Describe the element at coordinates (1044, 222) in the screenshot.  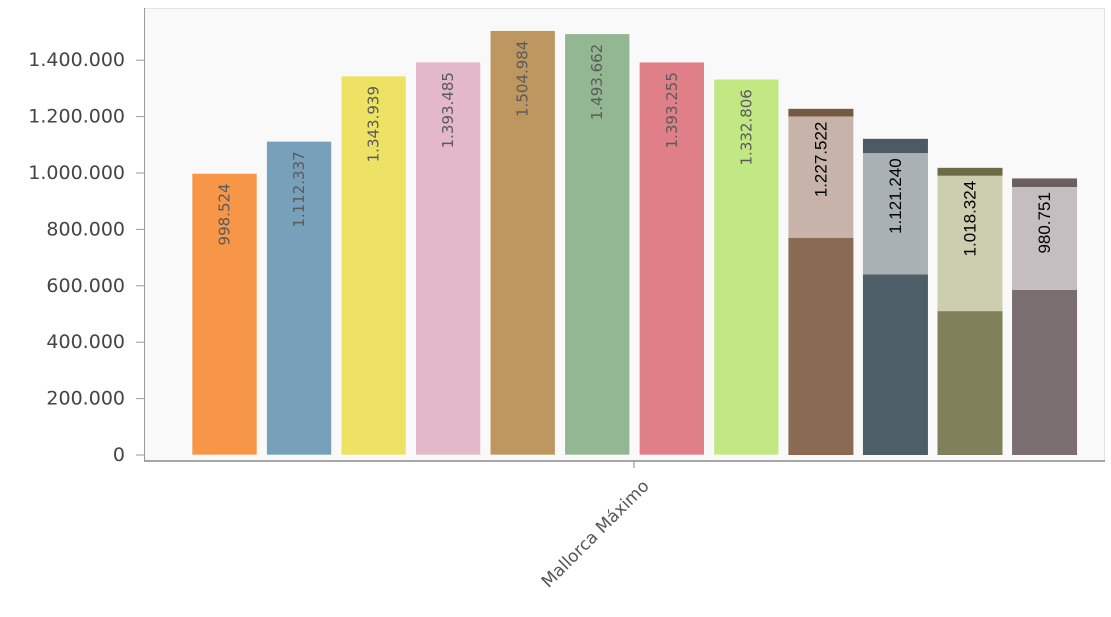
I see `bar-value-label: 980.751` at that location.